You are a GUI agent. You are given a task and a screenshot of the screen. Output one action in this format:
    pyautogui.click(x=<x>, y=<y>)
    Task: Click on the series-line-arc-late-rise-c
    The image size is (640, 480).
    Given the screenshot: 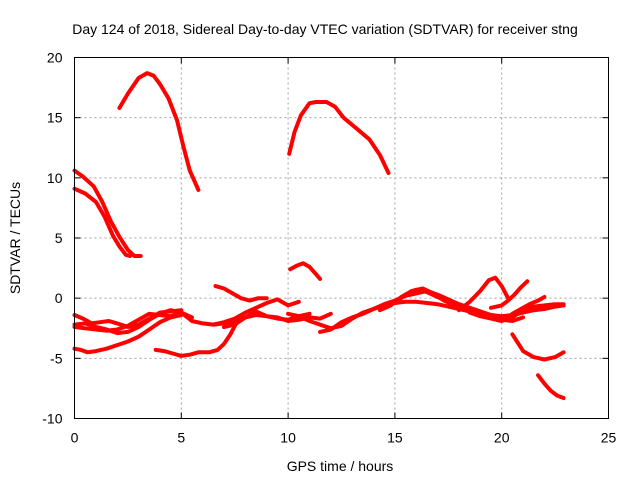 What is the action you would take?
    pyautogui.click(x=528, y=305)
    